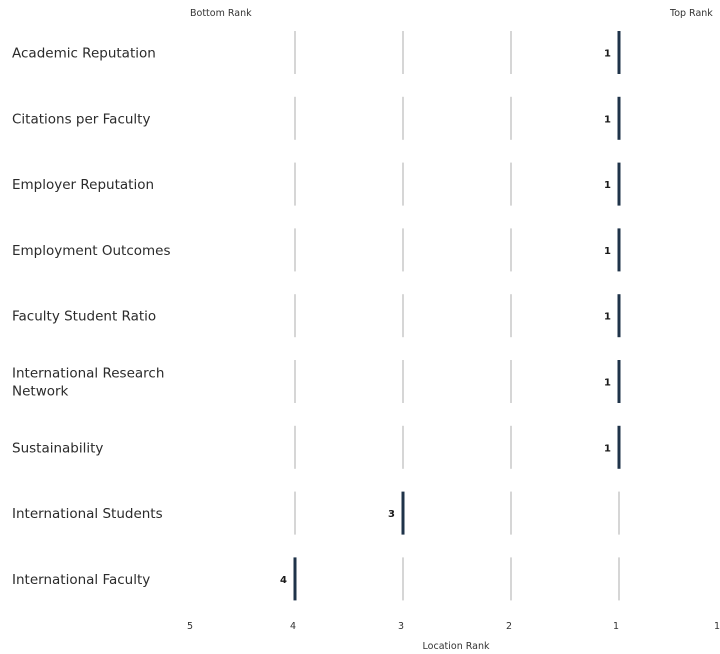 The width and height of the screenshot is (720, 654). I want to click on x-tick-label: 2, so click(509, 626).